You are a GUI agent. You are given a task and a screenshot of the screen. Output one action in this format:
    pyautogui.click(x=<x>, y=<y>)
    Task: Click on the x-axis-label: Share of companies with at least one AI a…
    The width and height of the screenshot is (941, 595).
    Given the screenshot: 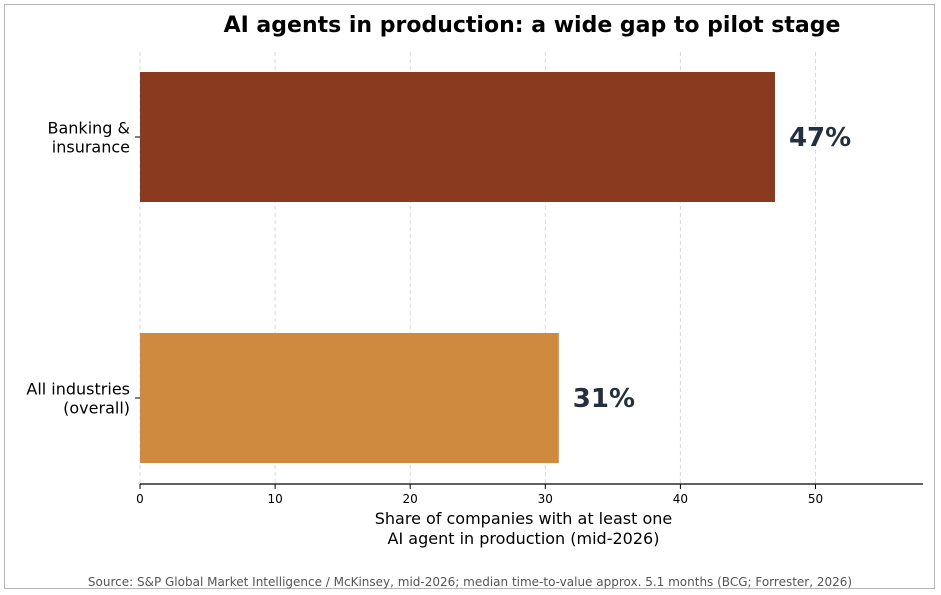 What is the action you would take?
    pyautogui.click(x=524, y=528)
    